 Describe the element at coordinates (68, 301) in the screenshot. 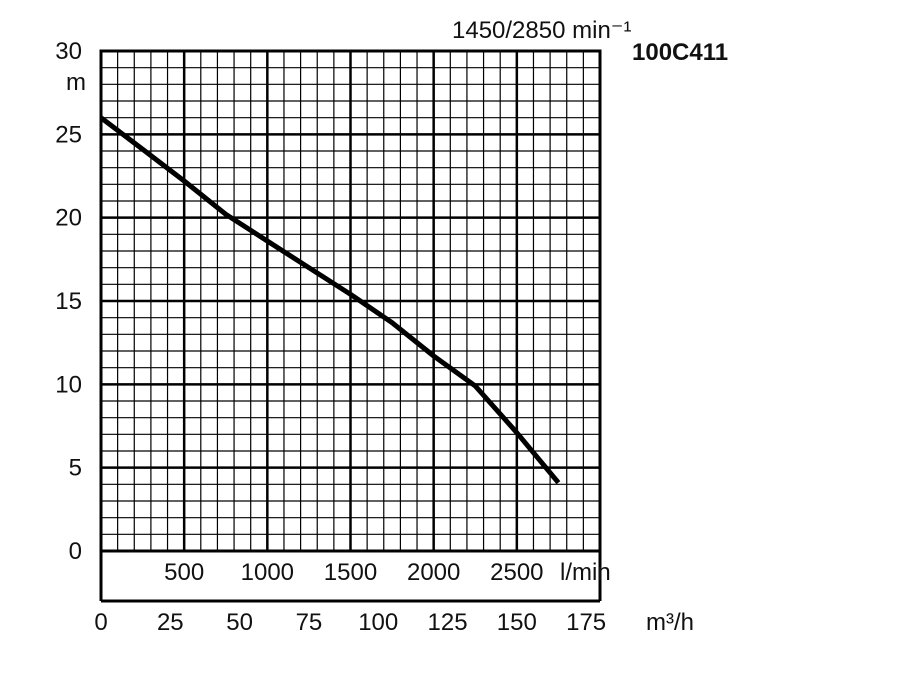

I see `y-tick-label: 15` at that location.